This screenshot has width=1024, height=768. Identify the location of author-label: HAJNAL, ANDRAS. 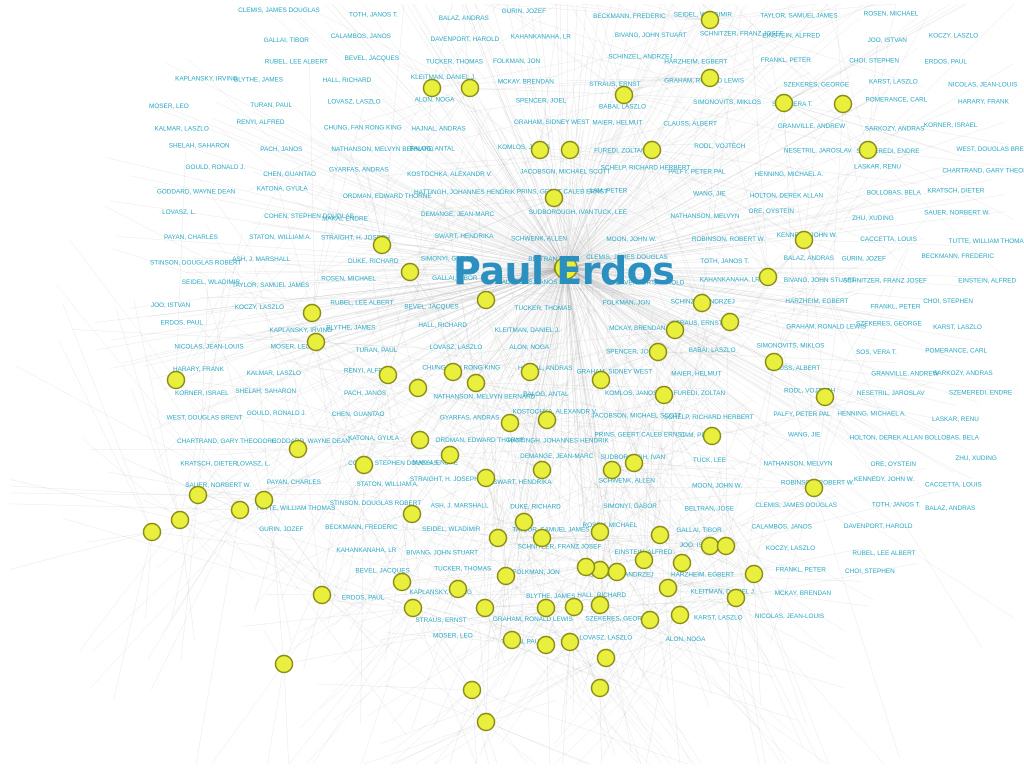
(438, 128).